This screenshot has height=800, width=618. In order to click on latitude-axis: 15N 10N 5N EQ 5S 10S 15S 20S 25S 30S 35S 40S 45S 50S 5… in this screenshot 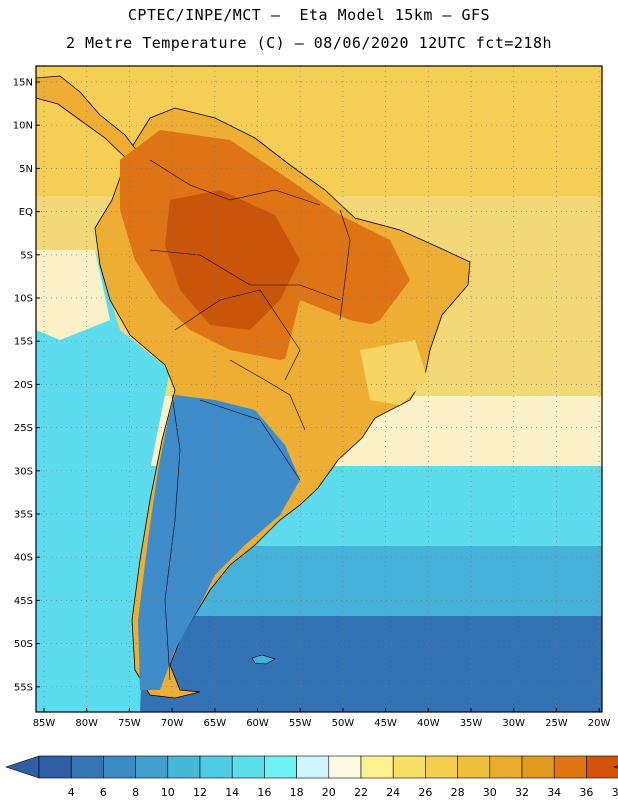, I will do `click(26, 385)`.